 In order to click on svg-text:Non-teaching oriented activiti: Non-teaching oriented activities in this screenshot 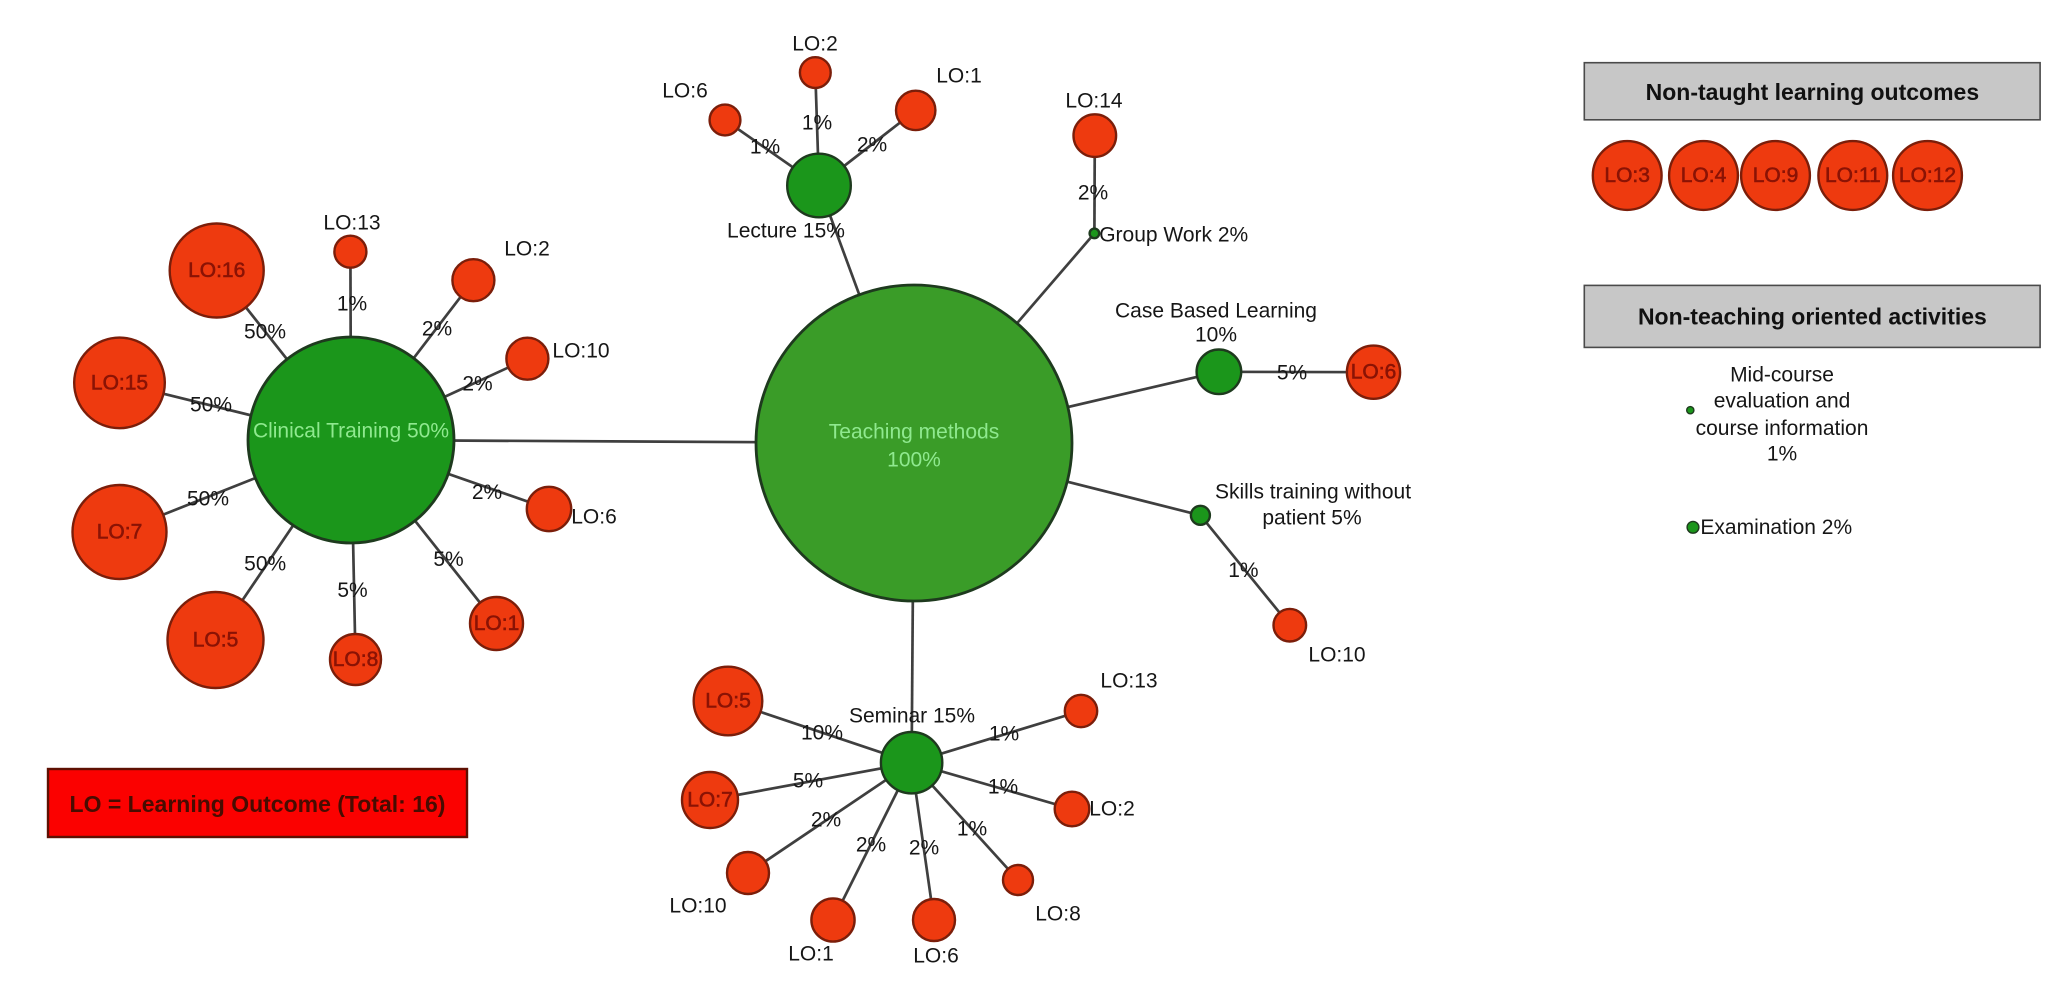, I will do `click(1812, 317)`.